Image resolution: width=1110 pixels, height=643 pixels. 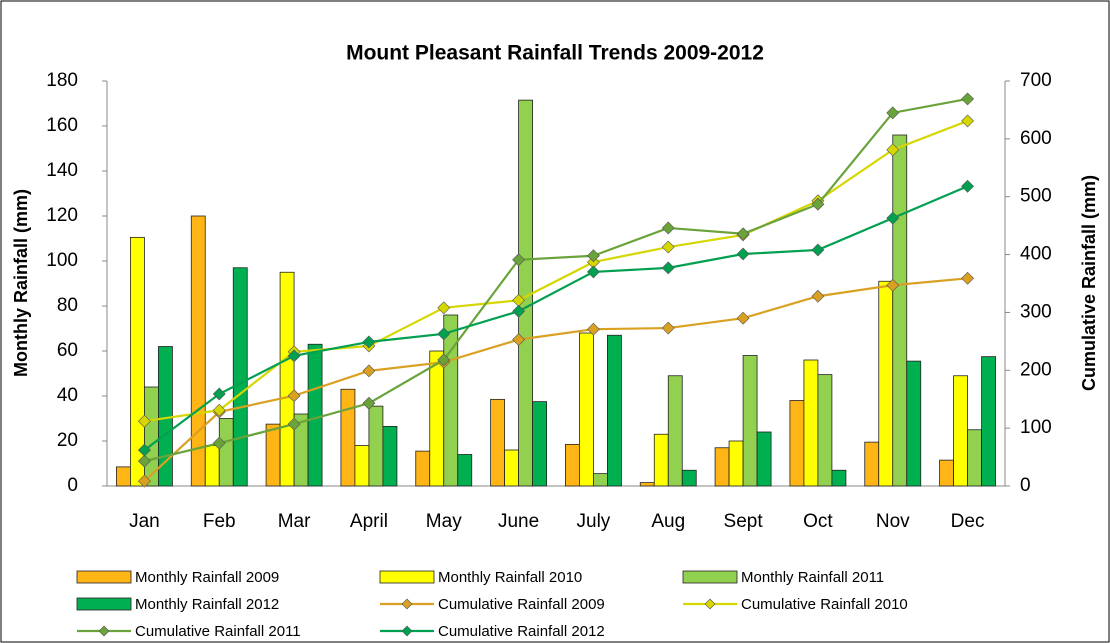 I want to click on legend-label: Monthly Rainfall 2009, so click(x=207, y=577).